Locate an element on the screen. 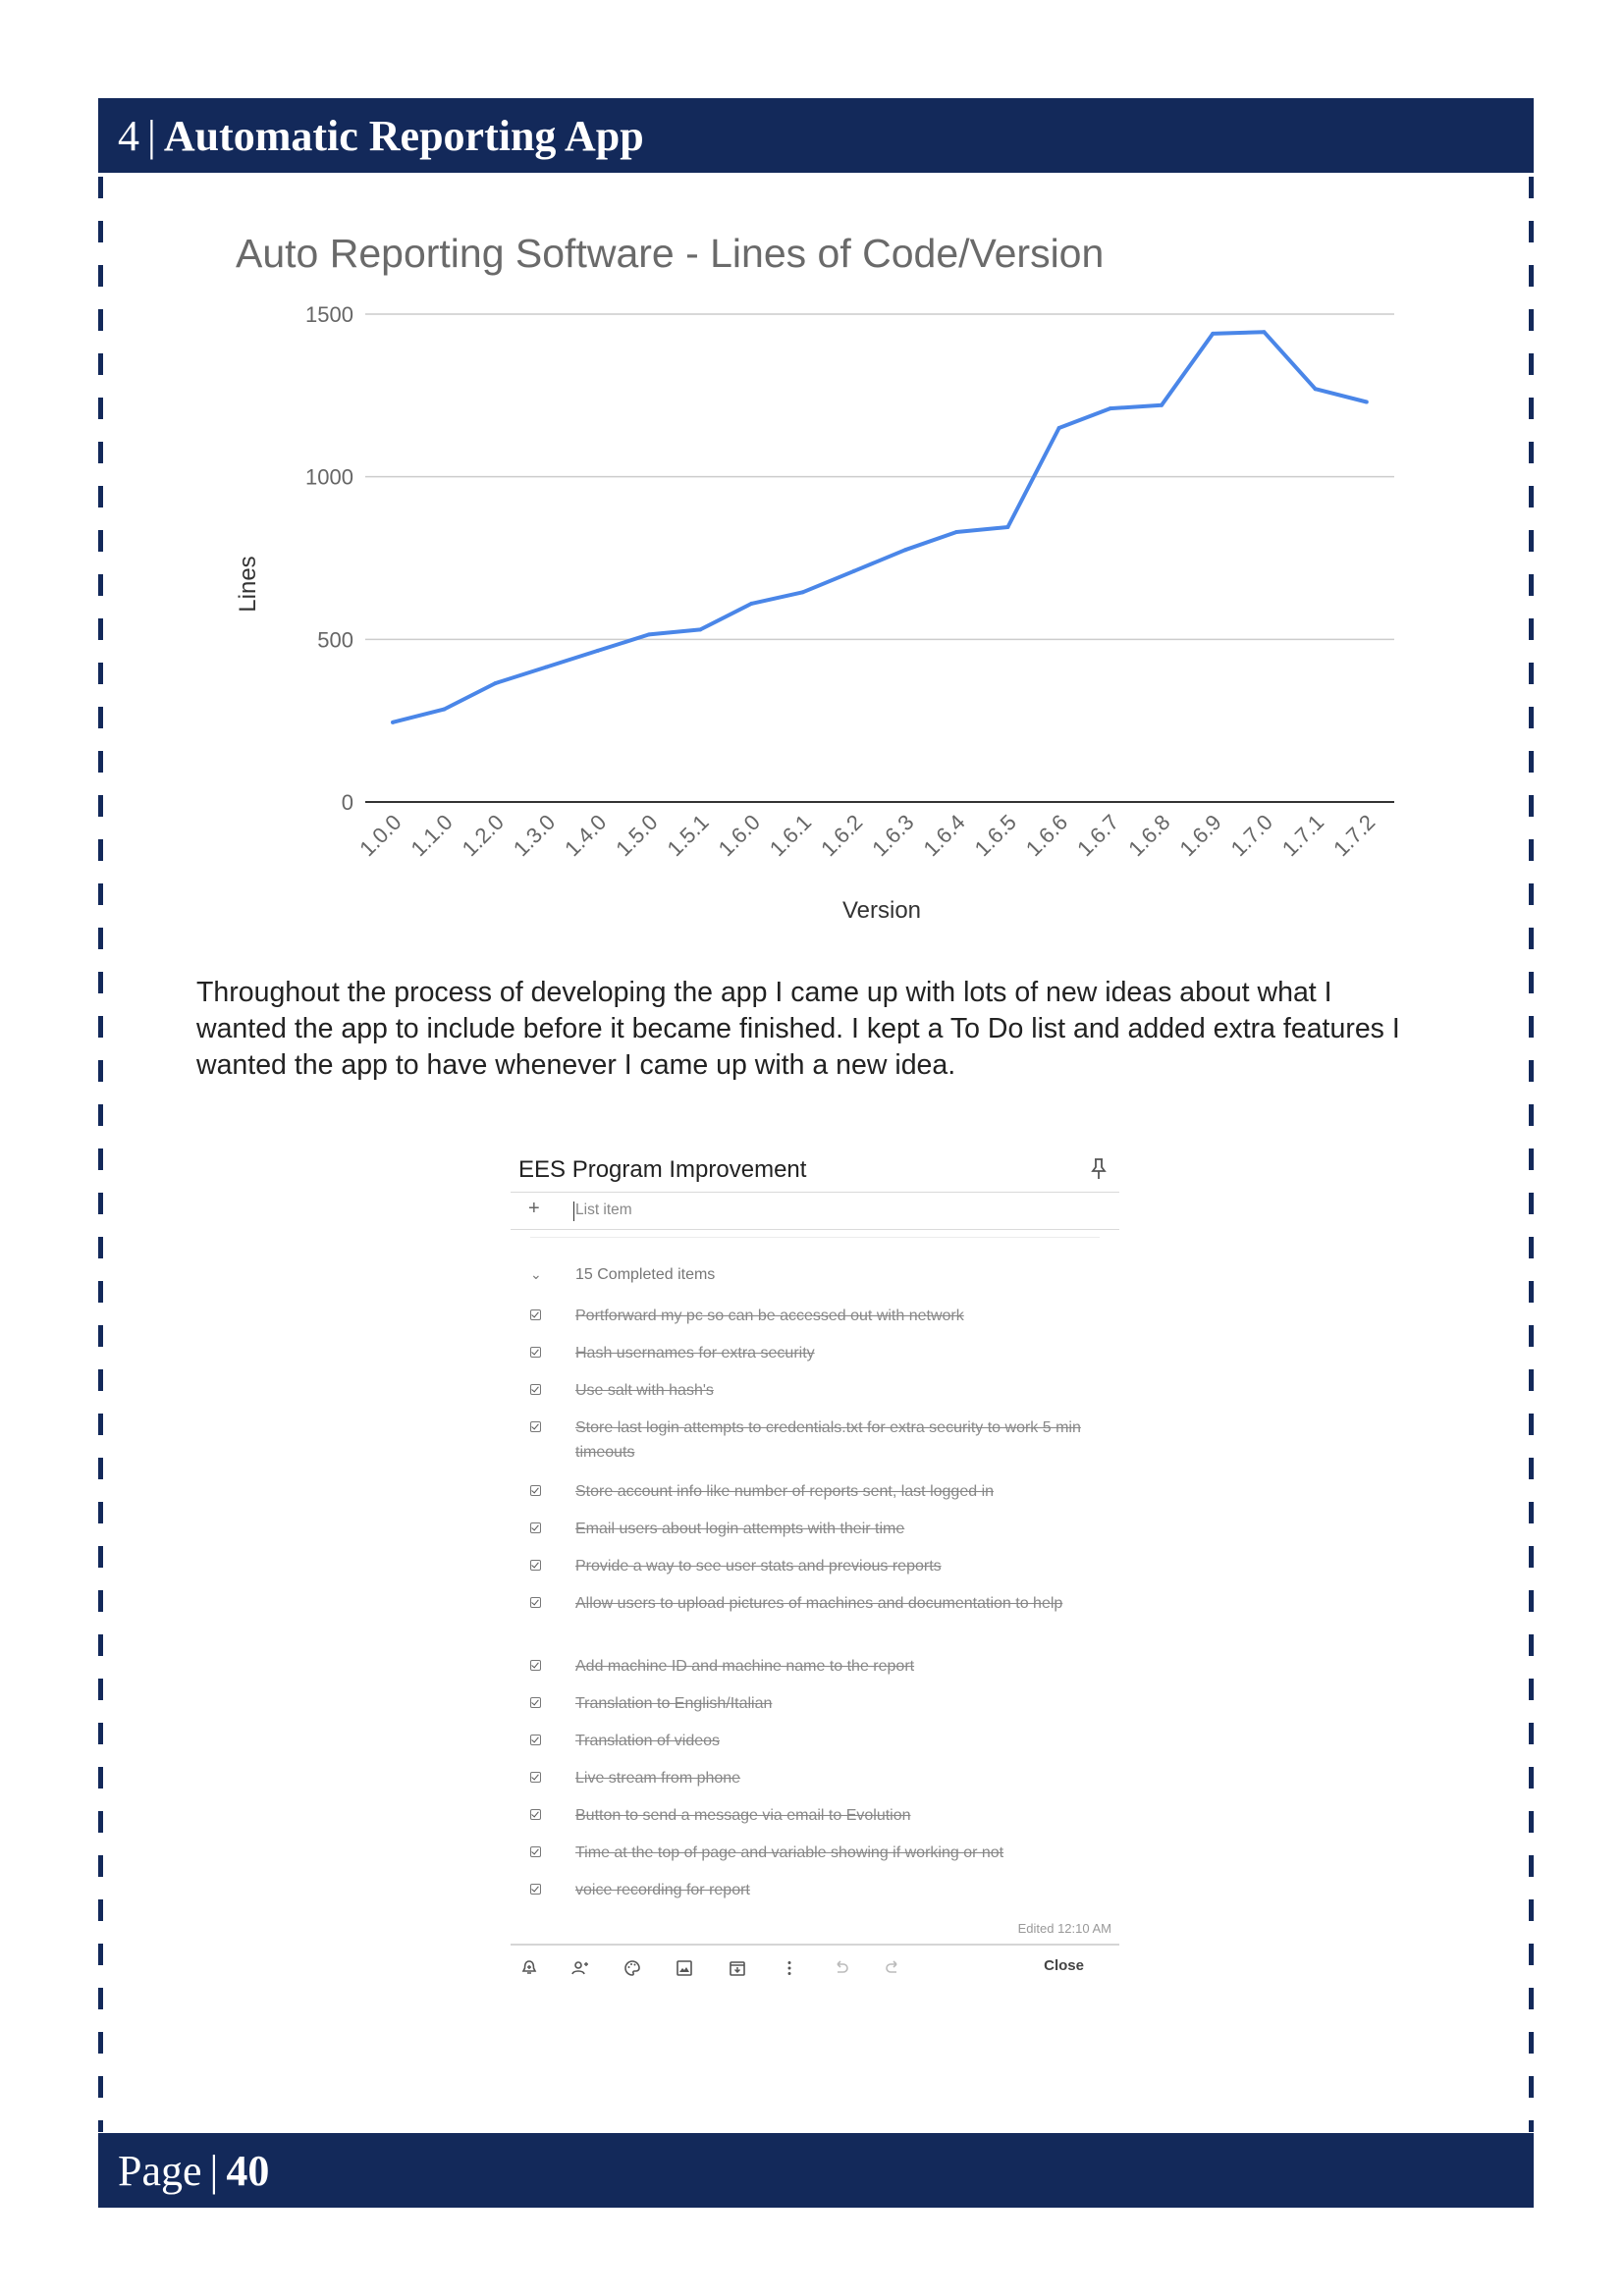 Image resolution: width=1624 pixels, height=2296 pixels. series-line is located at coordinates (880, 527).